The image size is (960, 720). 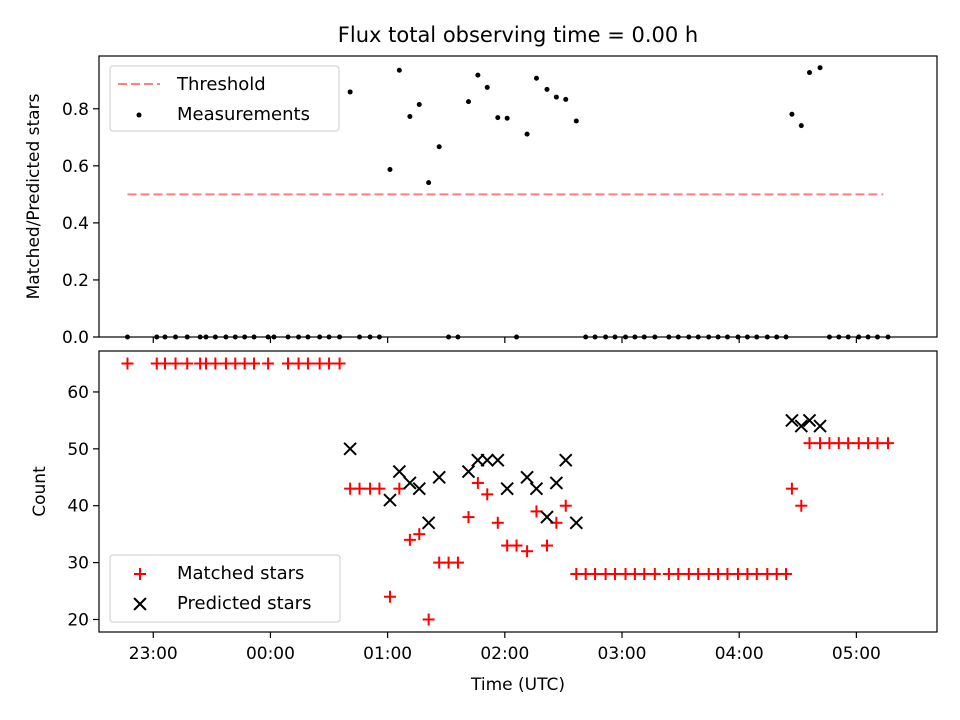 I want to click on top-legend: Threshold Measurements, so click(x=224, y=98).